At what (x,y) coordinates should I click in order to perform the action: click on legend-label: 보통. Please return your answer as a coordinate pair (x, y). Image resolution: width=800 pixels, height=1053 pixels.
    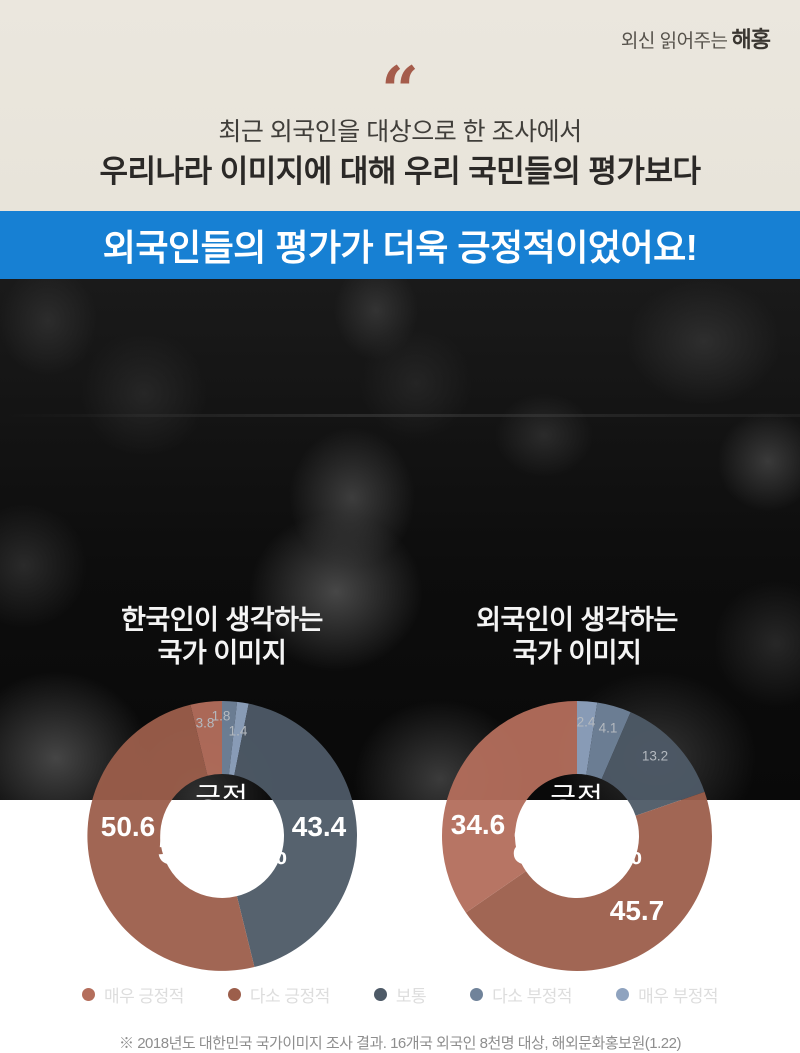
    Looking at the image, I should click on (411, 996).